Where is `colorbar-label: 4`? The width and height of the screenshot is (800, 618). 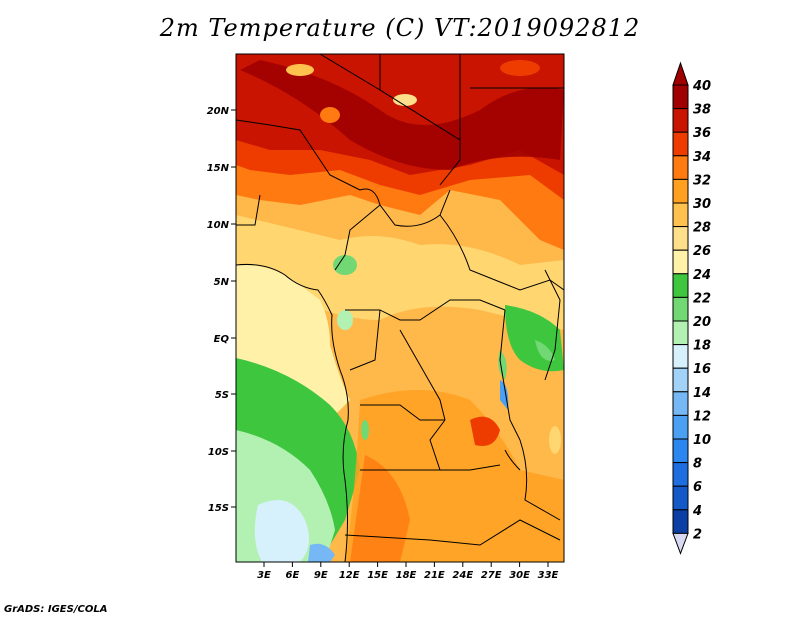 colorbar-label: 4 is located at coordinates (697, 511).